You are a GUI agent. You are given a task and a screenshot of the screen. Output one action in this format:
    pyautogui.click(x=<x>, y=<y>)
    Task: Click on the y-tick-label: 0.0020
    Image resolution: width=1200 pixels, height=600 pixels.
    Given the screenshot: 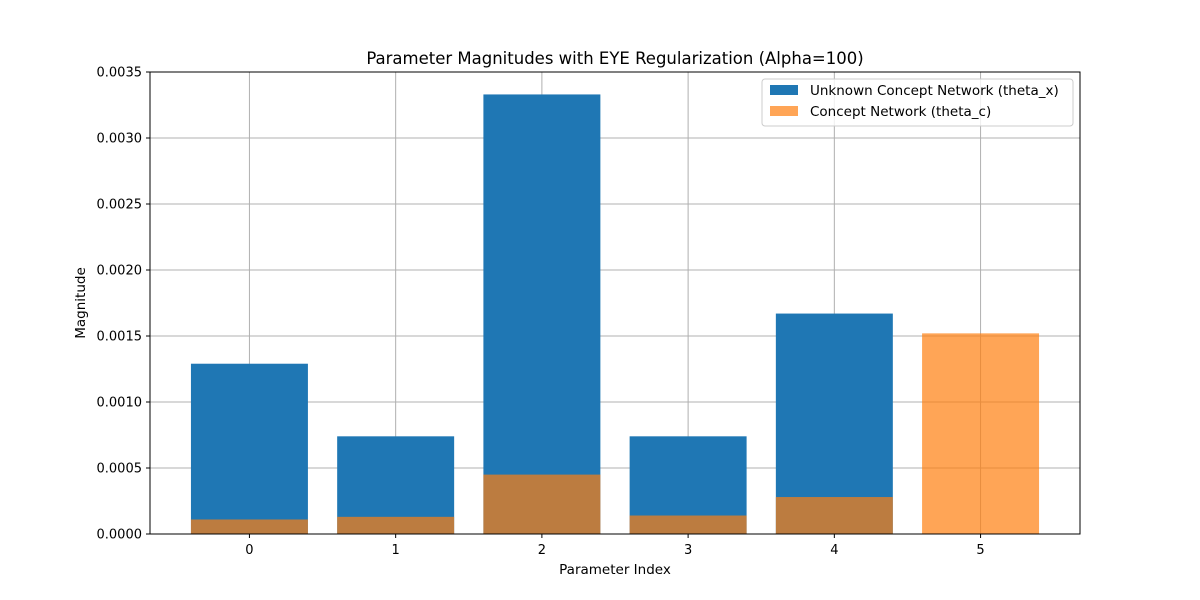 What is the action you would take?
    pyautogui.click(x=120, y=271)
    